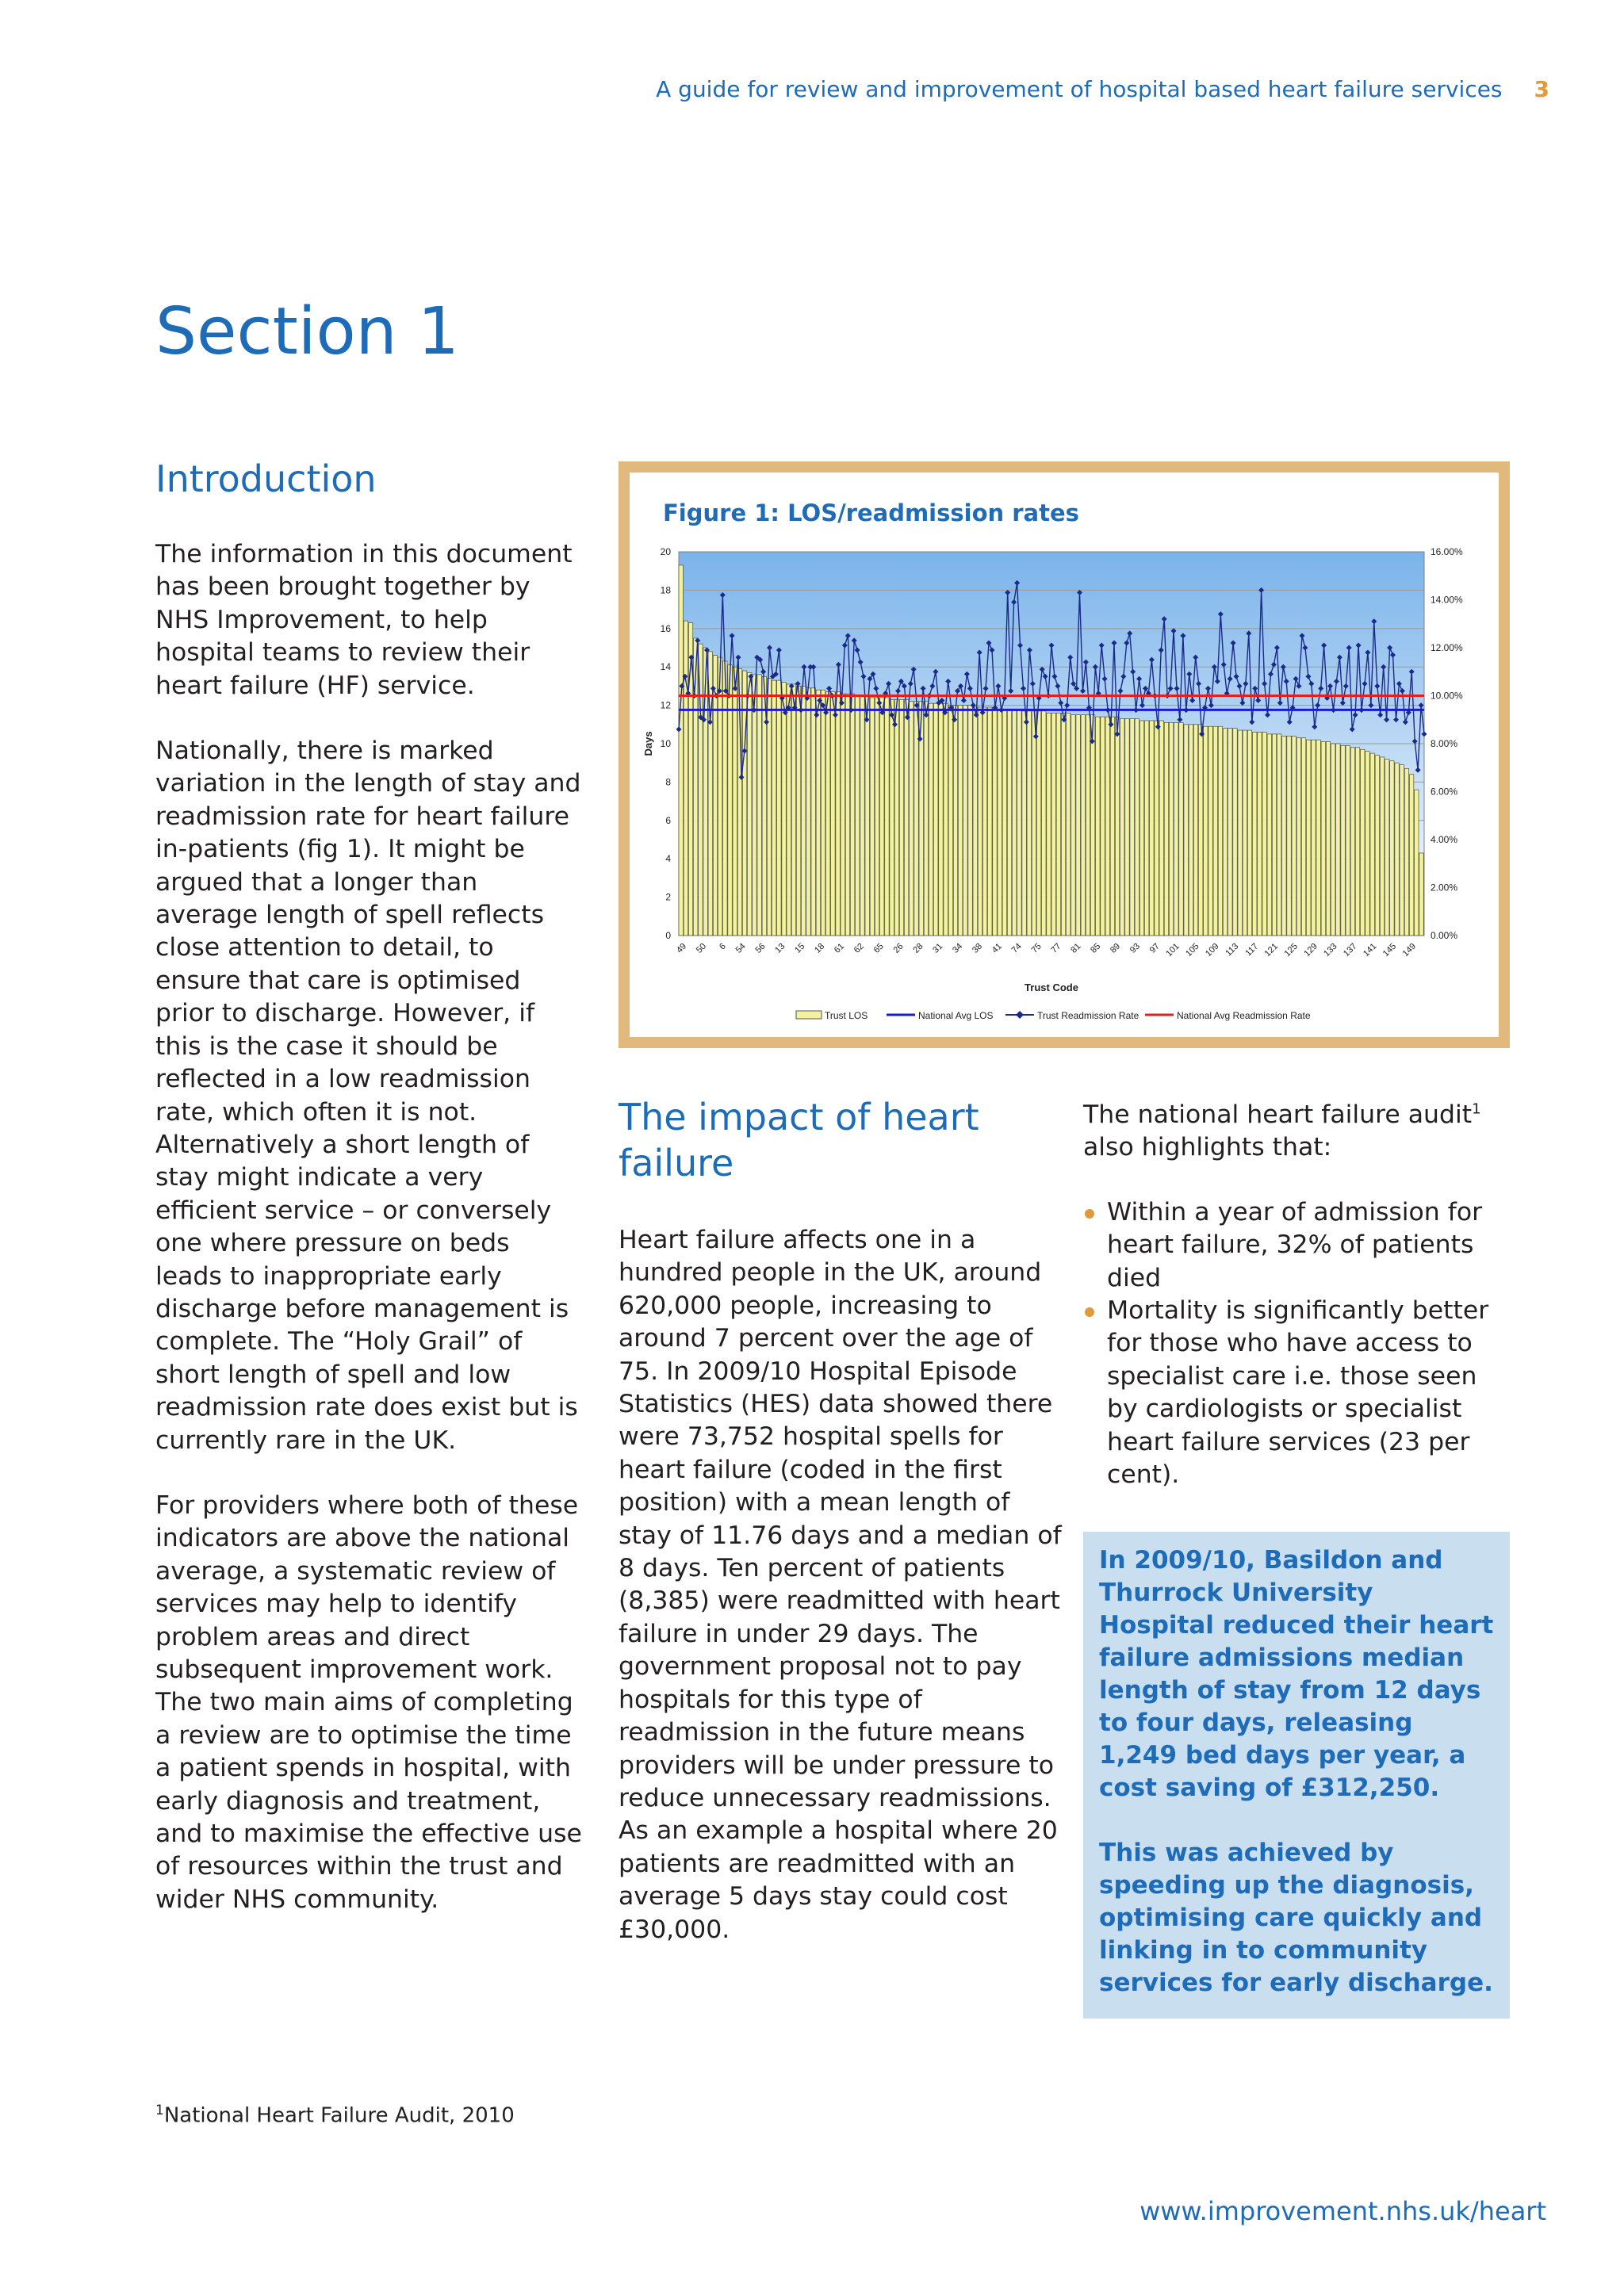 This screenshot has height=2296, width=1624. Describe the element at coordinates (1342, 2211) in the screenshot. I see `footer-url-link: www.improvement.nhs.uk/heart` at that location.